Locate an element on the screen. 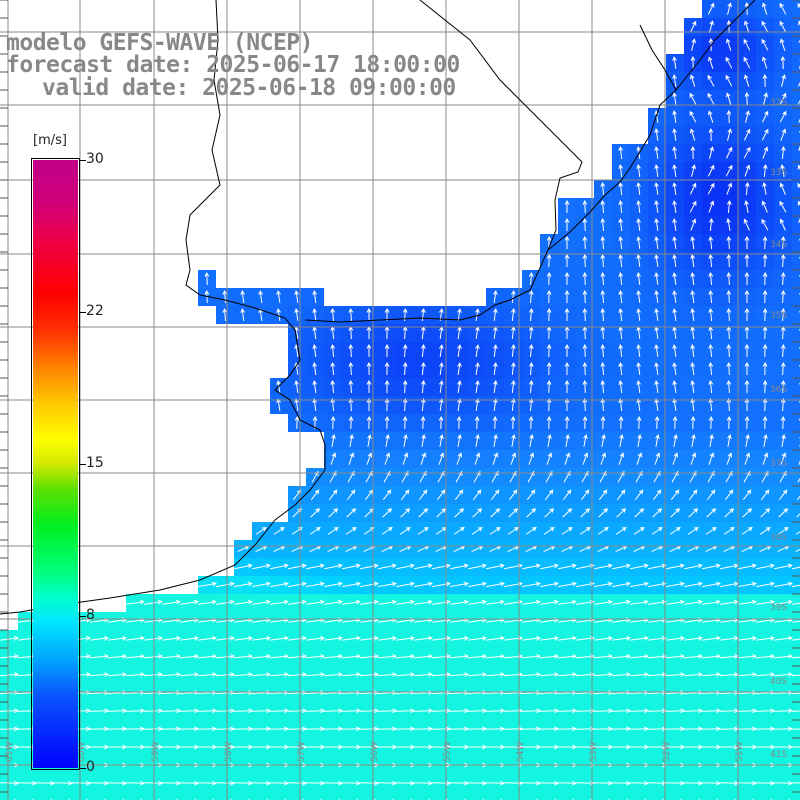 The height and width of the screenshot is (800, 800). longitude-label: 54W is located at coordinates (521, 752).